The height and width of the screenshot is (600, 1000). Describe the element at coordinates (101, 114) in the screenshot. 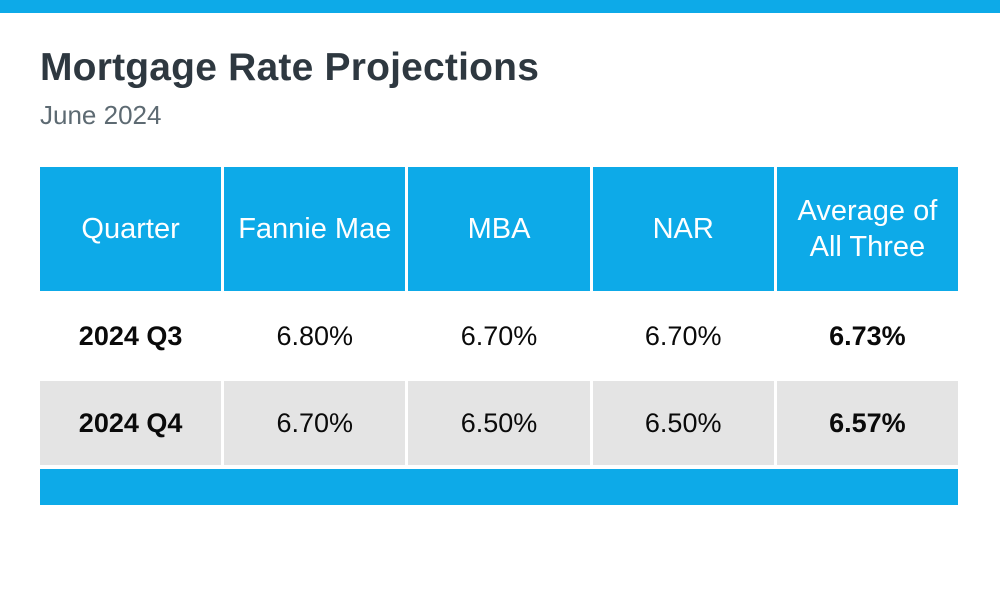

I see `page-subtitle: June 2024` at that location.